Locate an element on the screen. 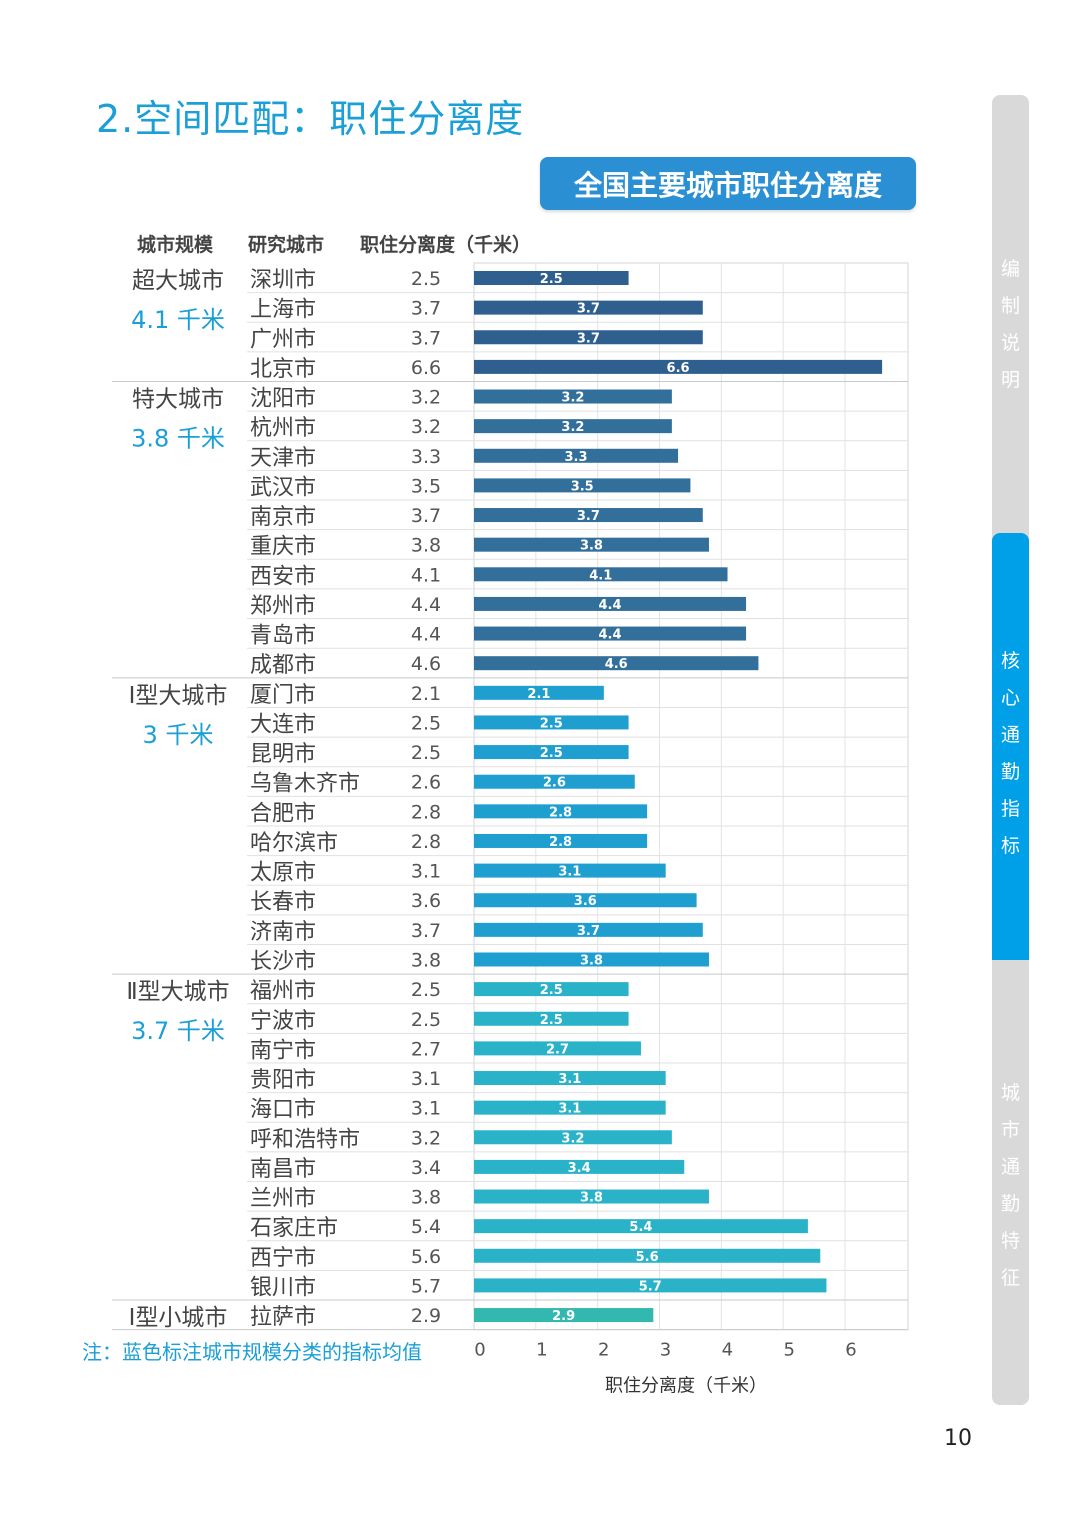 This screenshot has height=1527, width=1080. city-name: 天津市 is located at coordinates (283, 458).